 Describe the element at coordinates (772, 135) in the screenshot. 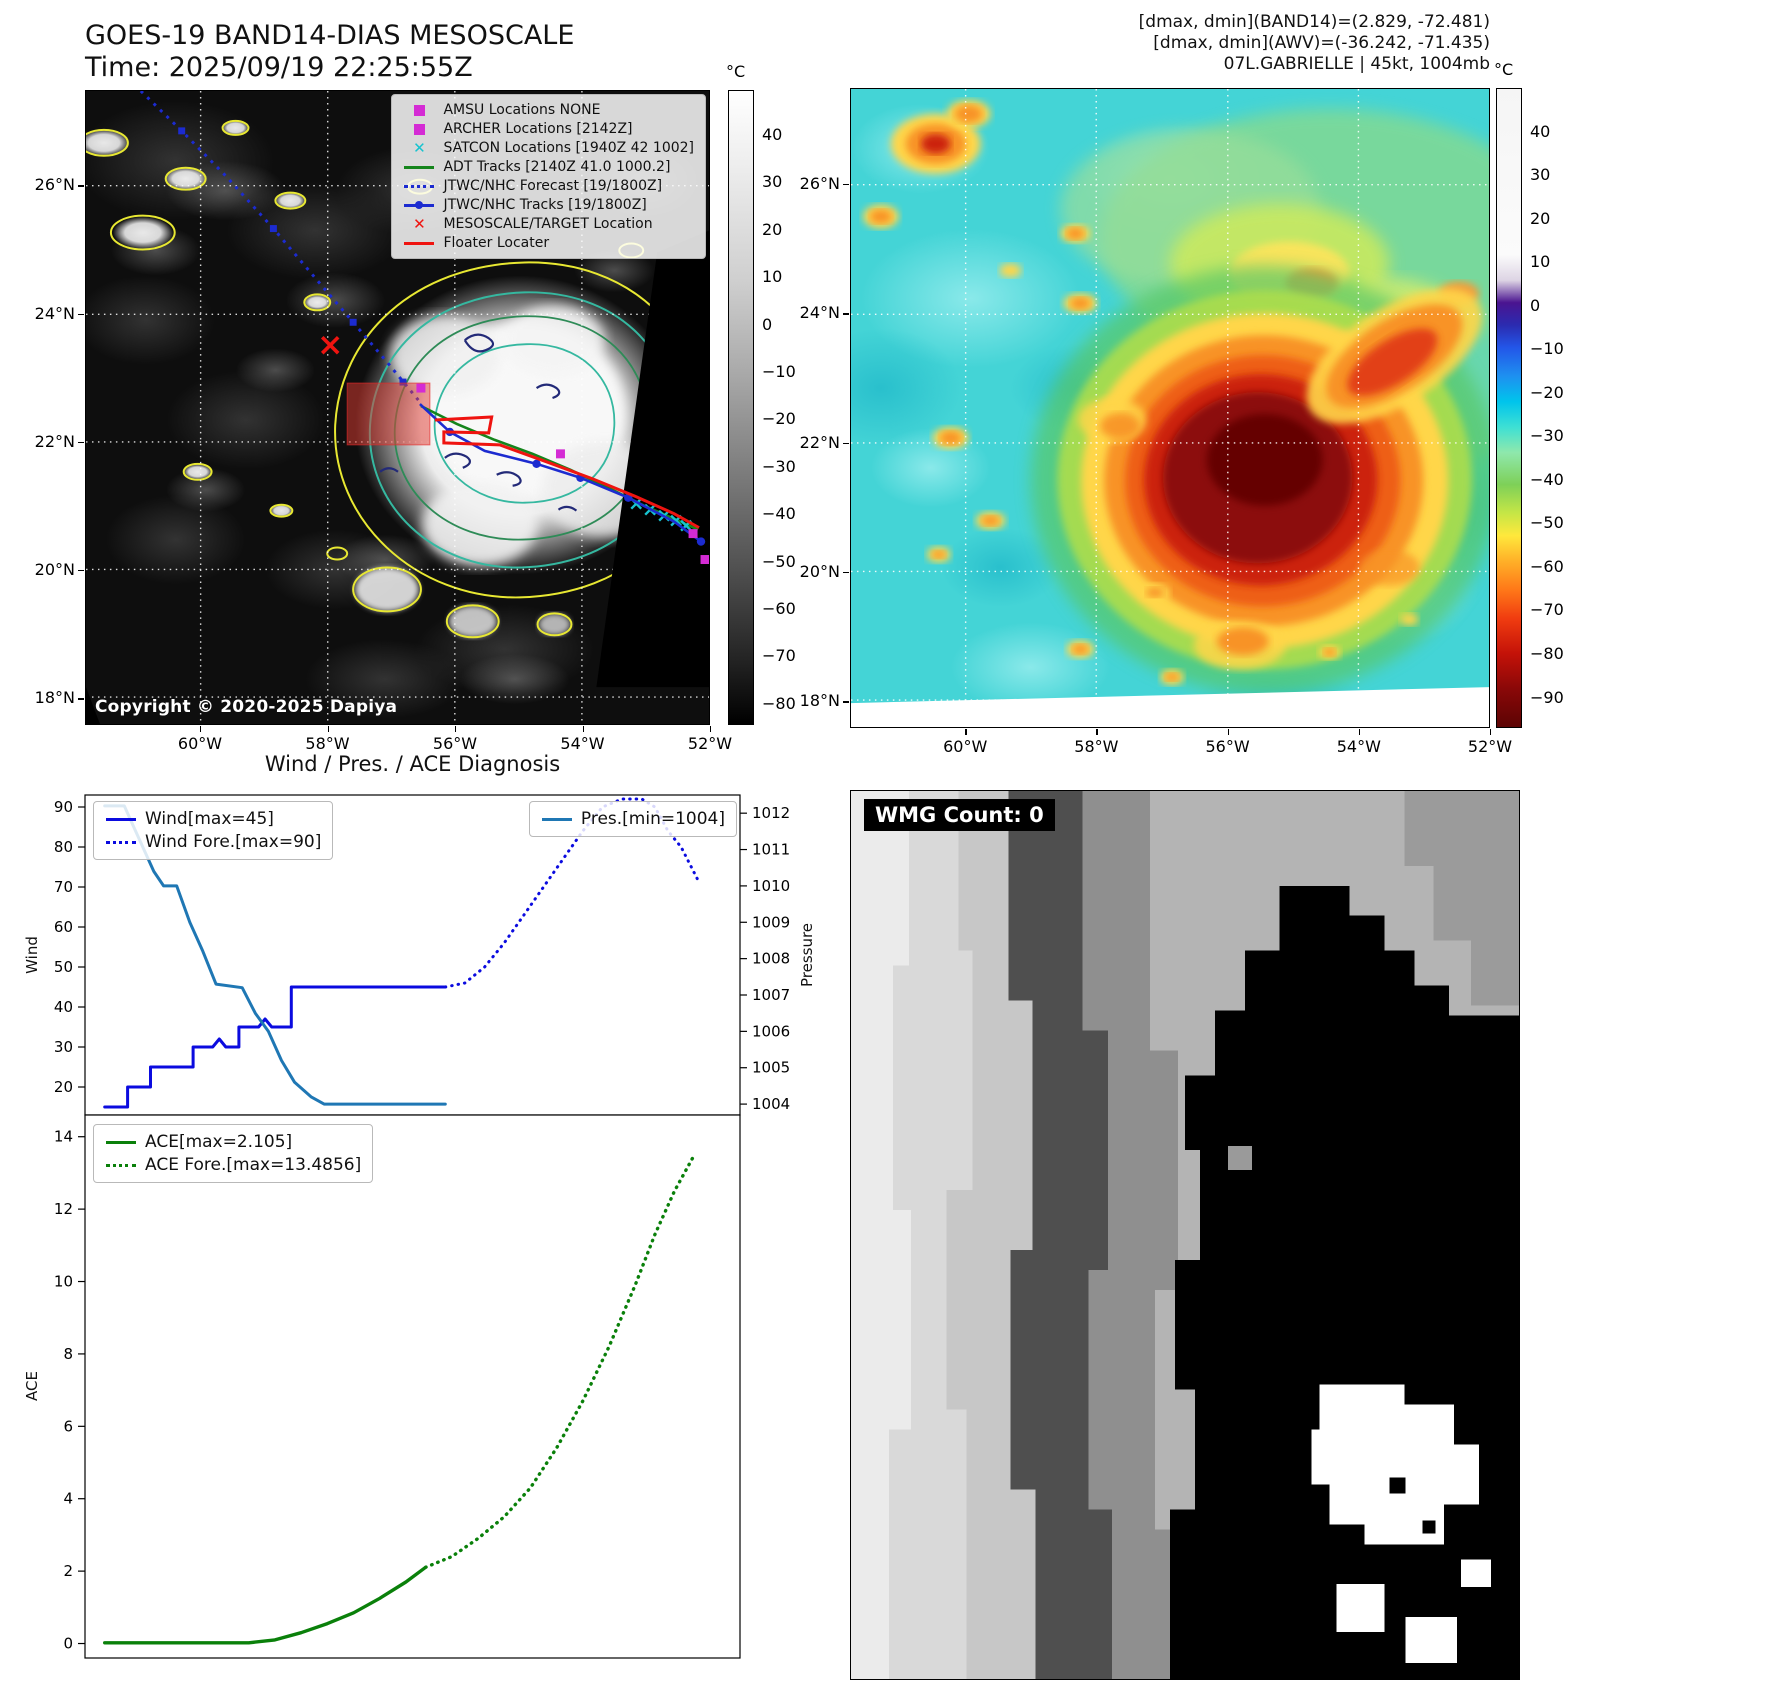

I see `tick-label: 40` at that location.